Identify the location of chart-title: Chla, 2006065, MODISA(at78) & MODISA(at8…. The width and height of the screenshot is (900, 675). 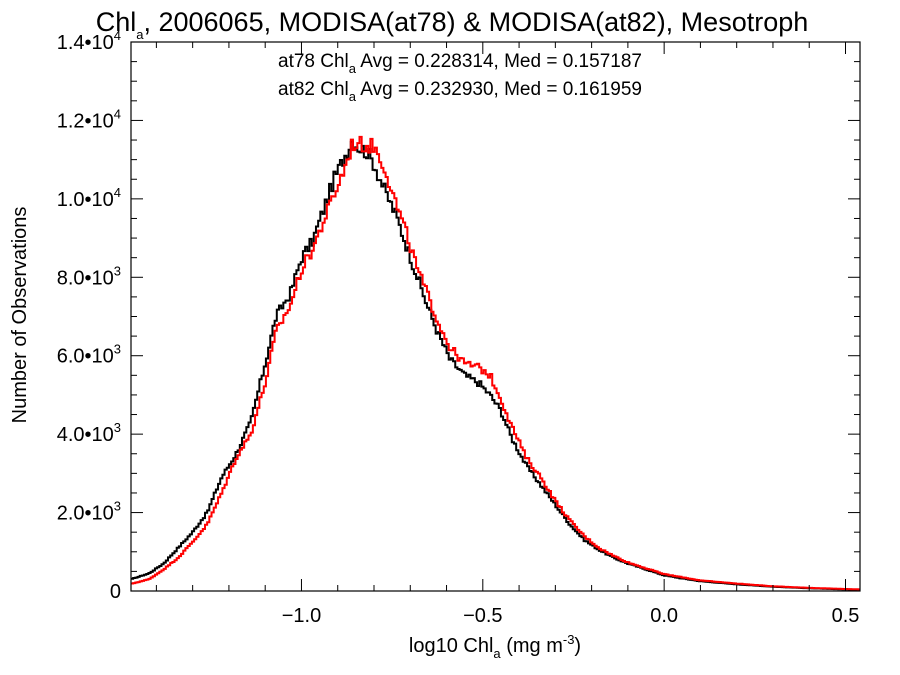
(452, 24).